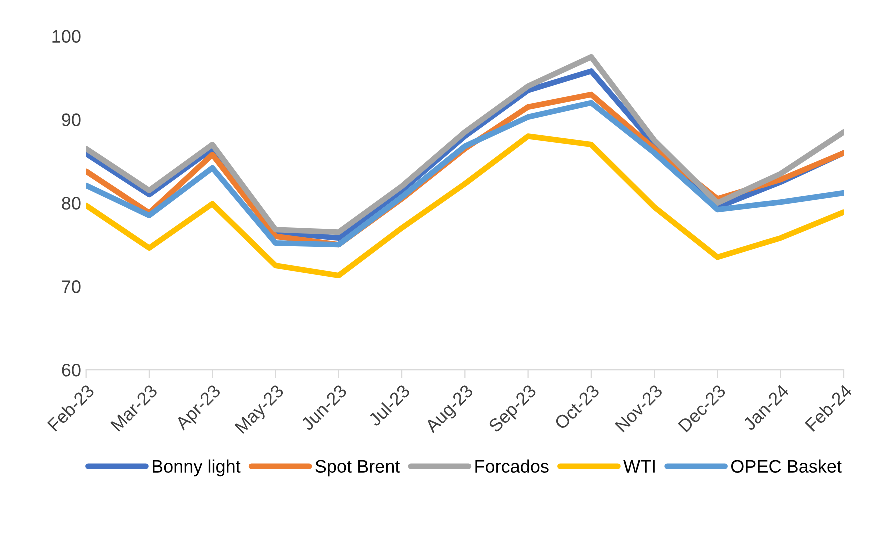 The width and height of the screenshot is (881, 534). I want to click on y-tick-label: 70, so click(71, 287).